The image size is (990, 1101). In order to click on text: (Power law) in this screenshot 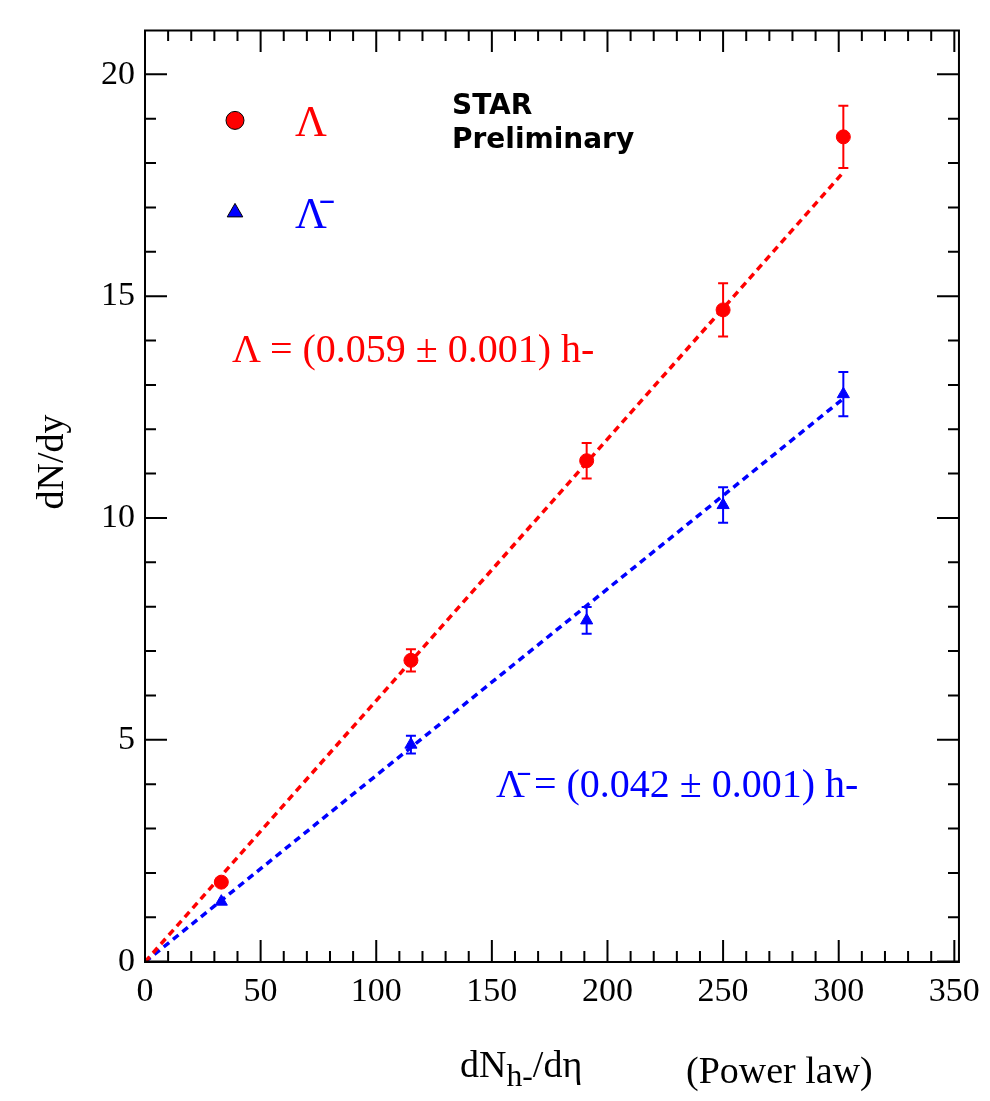, I will do `click(779, 1070)`.